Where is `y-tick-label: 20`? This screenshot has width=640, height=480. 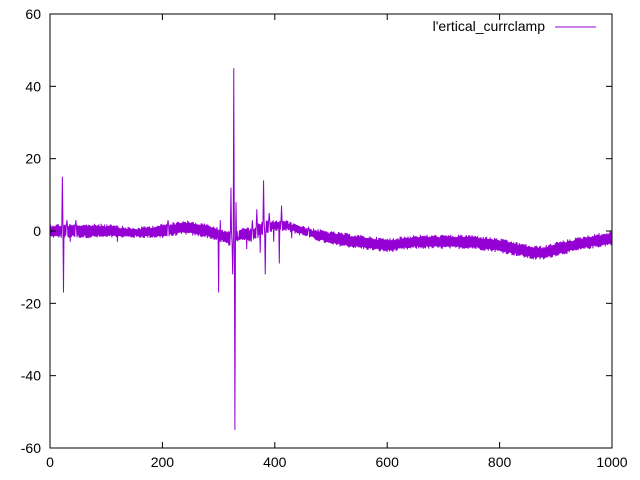
y-tick-label: 20 is located at coordinates (33, 159).